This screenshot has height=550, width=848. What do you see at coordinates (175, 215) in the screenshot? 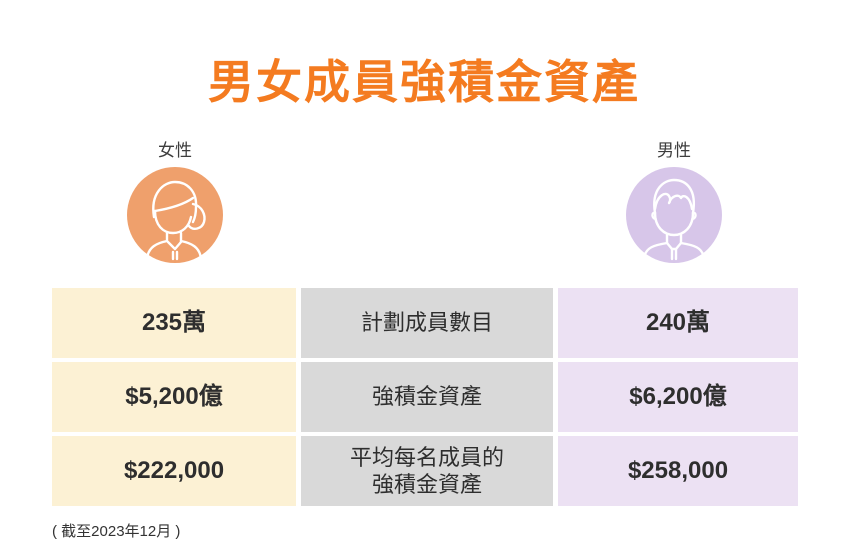
I see `female-avatar-icon` at bounding box center [175, 215].